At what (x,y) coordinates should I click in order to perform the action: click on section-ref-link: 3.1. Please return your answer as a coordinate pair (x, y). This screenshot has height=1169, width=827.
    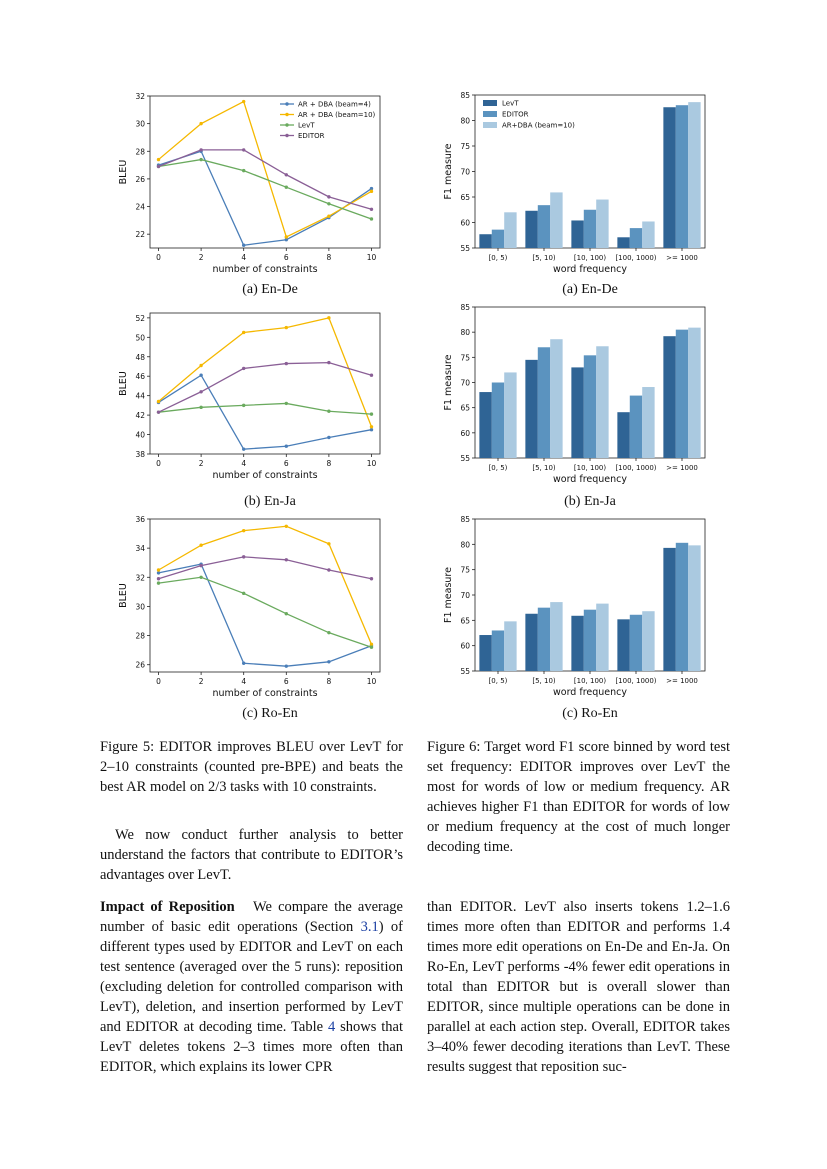
    Looking at the image, I should click on (369, 927).